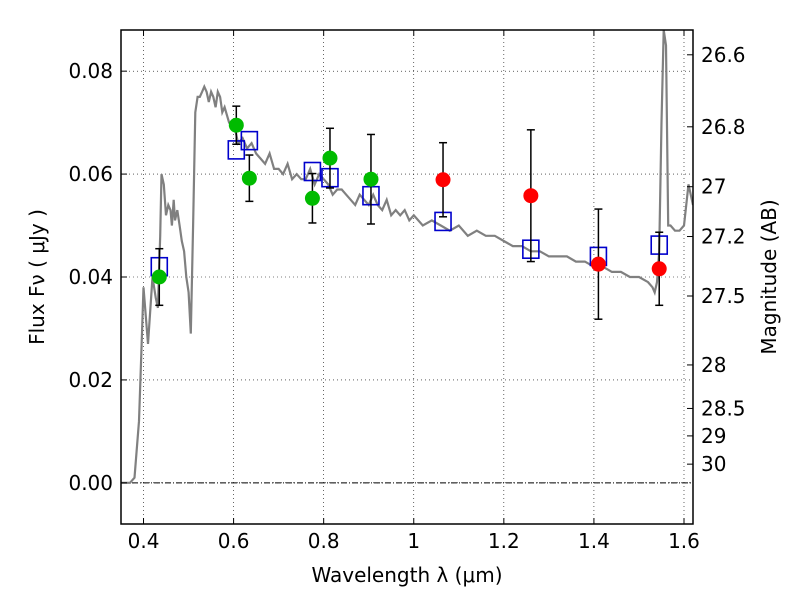 The width and height of the screenshot is (800, 600). I want to click on x-tick-label: 0.4, so click(144, 541).